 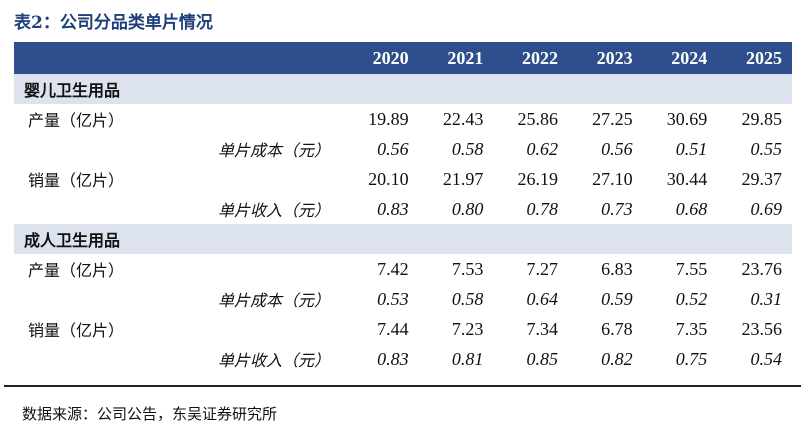 What do you see at coordinates (617, 328) in the screenshot?
I see `cell-value: 6.78` at bounding box center [617, 328].